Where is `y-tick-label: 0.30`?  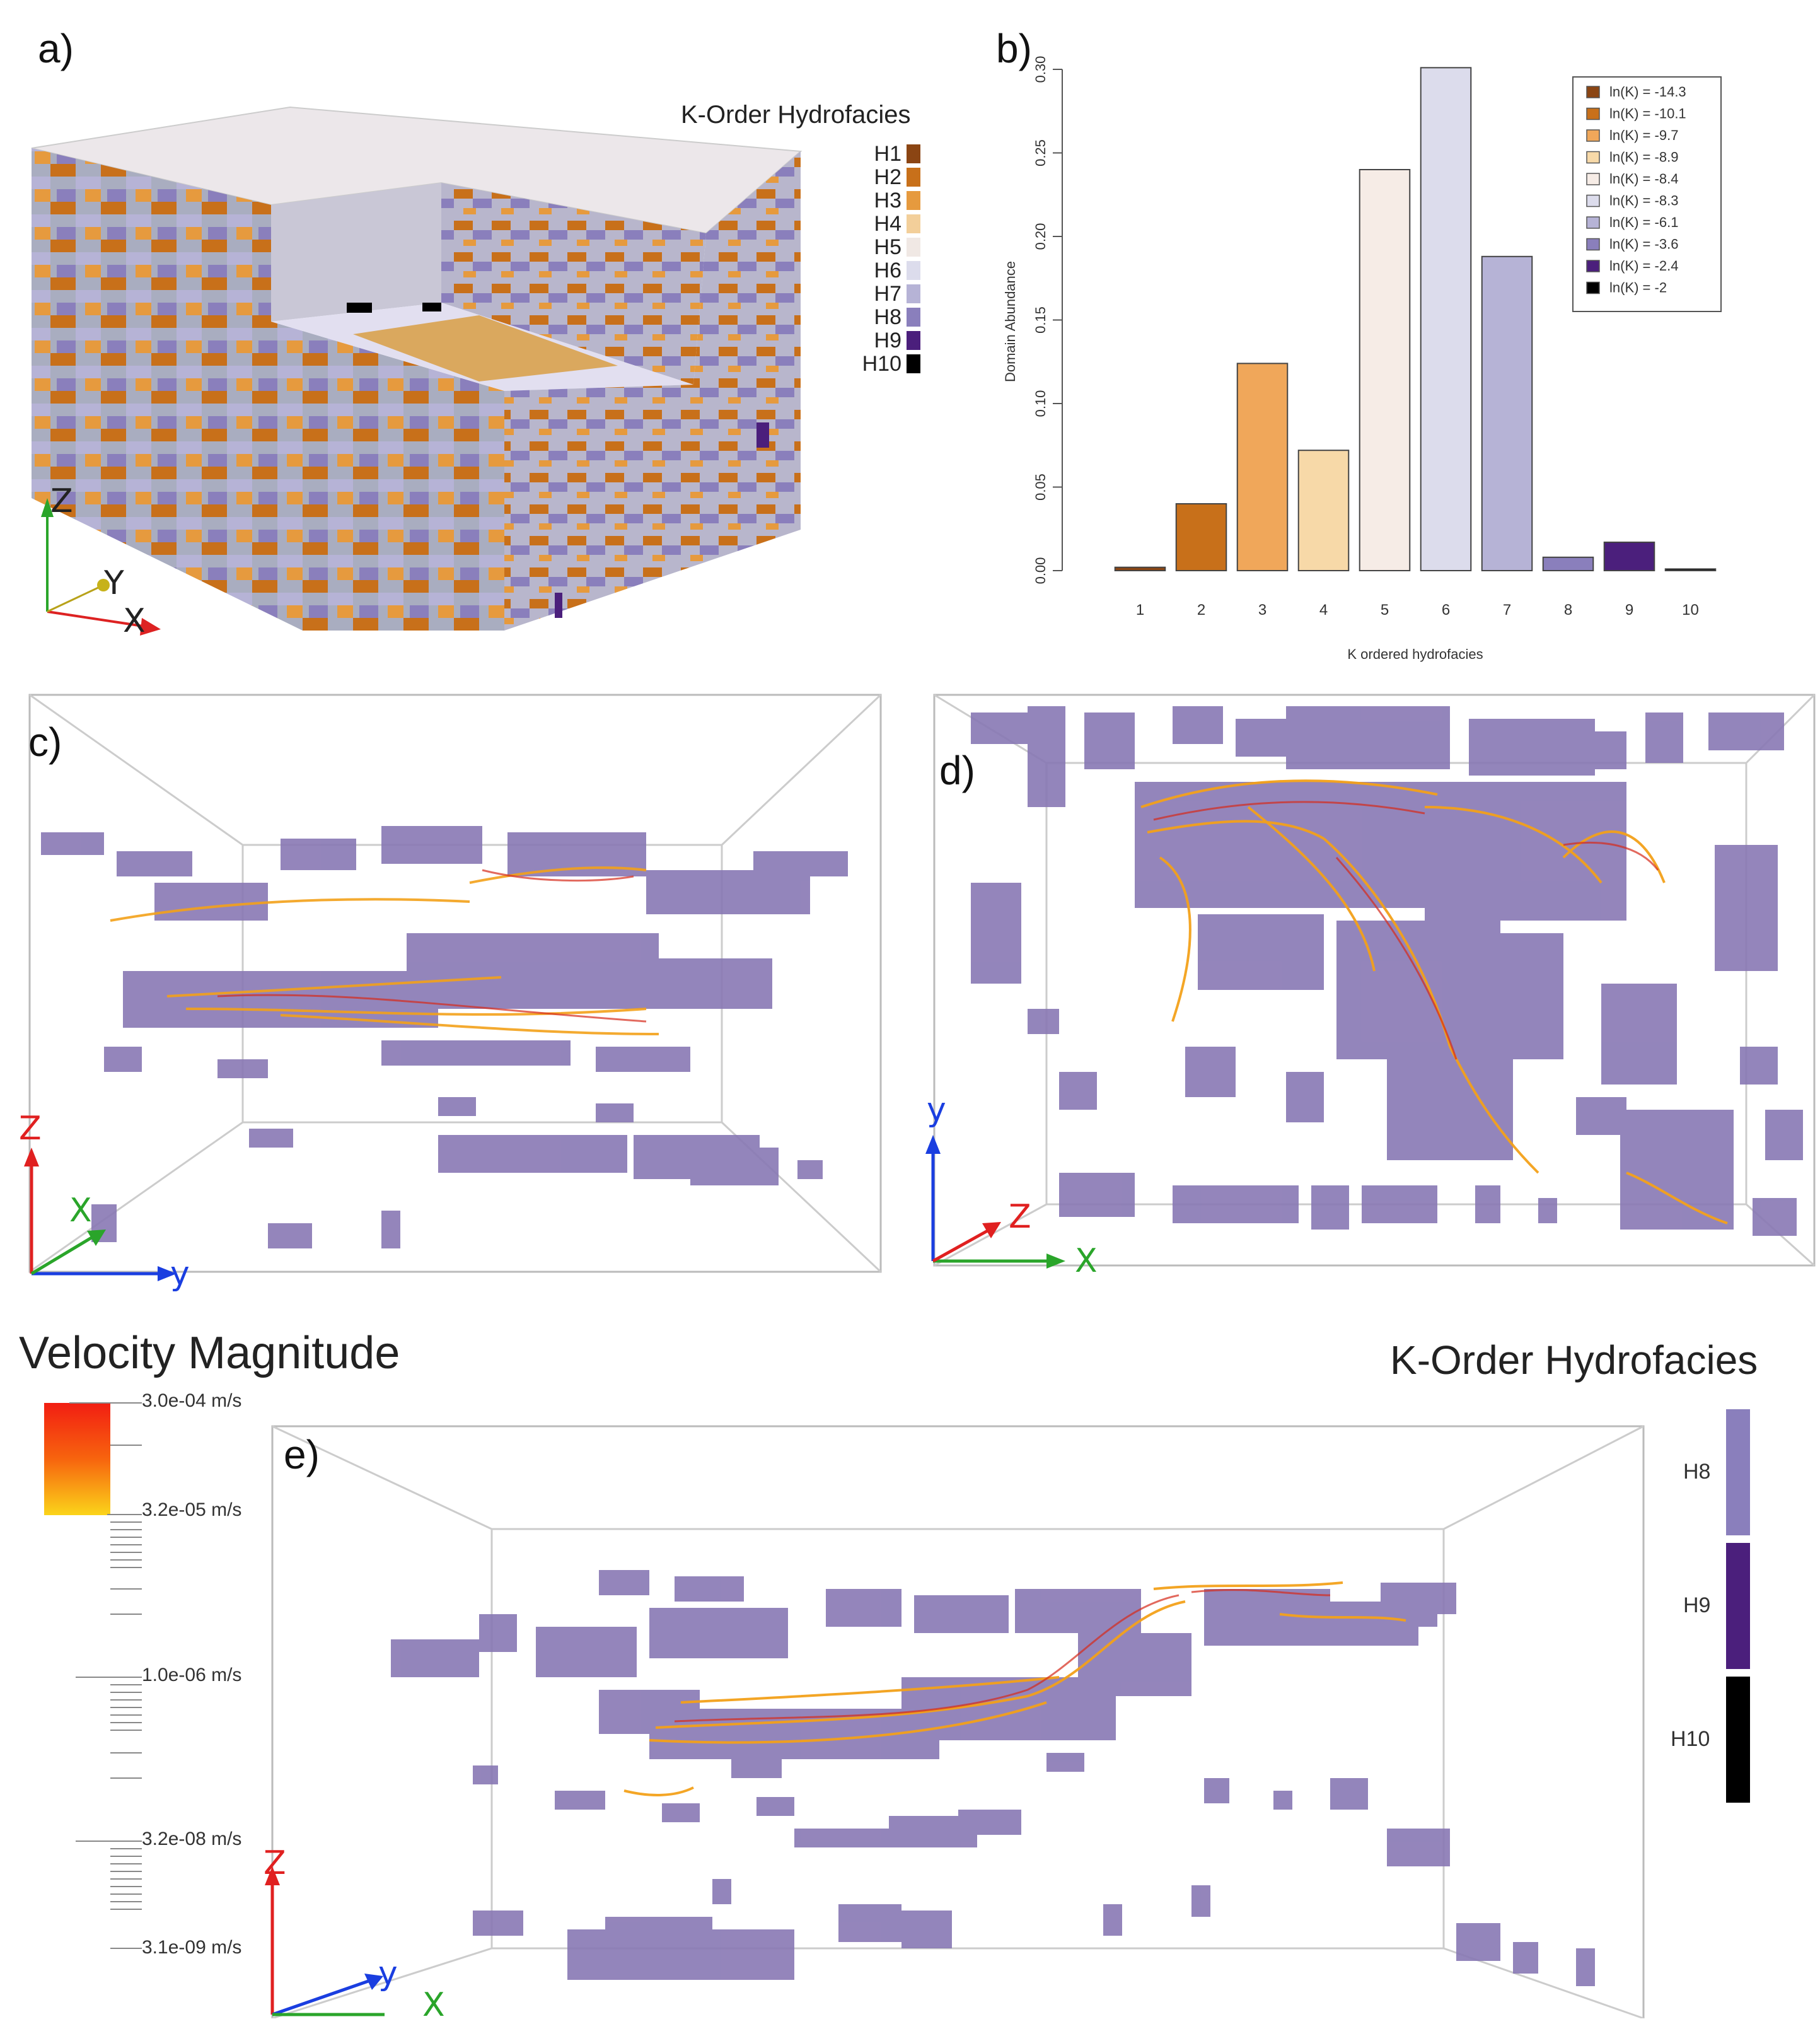 y-tick-label: 0.30 is located at coordinates (1040, 69).